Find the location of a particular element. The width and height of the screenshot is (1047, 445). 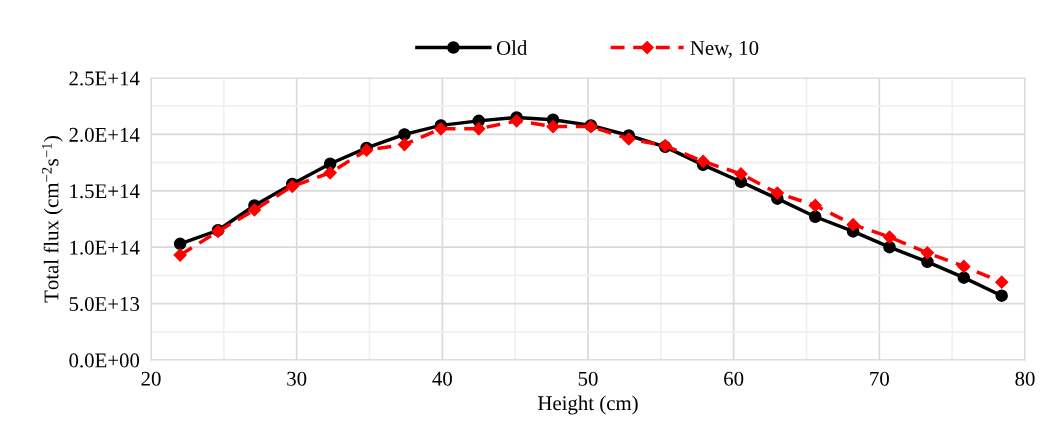

y-tick-label: 1.5E+14 is located at coordinates (105, 191).